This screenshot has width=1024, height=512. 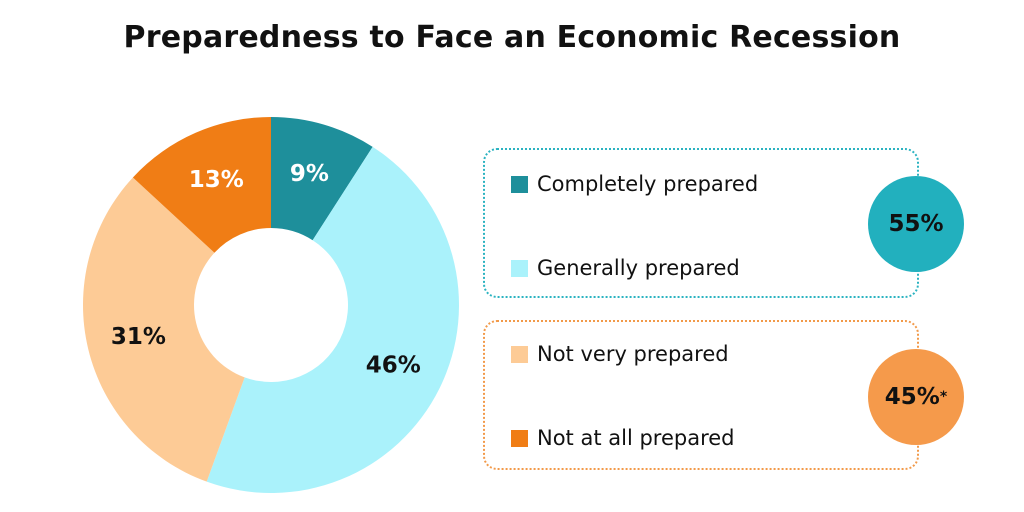 I want to click on prepared-total-bubble: 55%, so click(x=916, y=224).